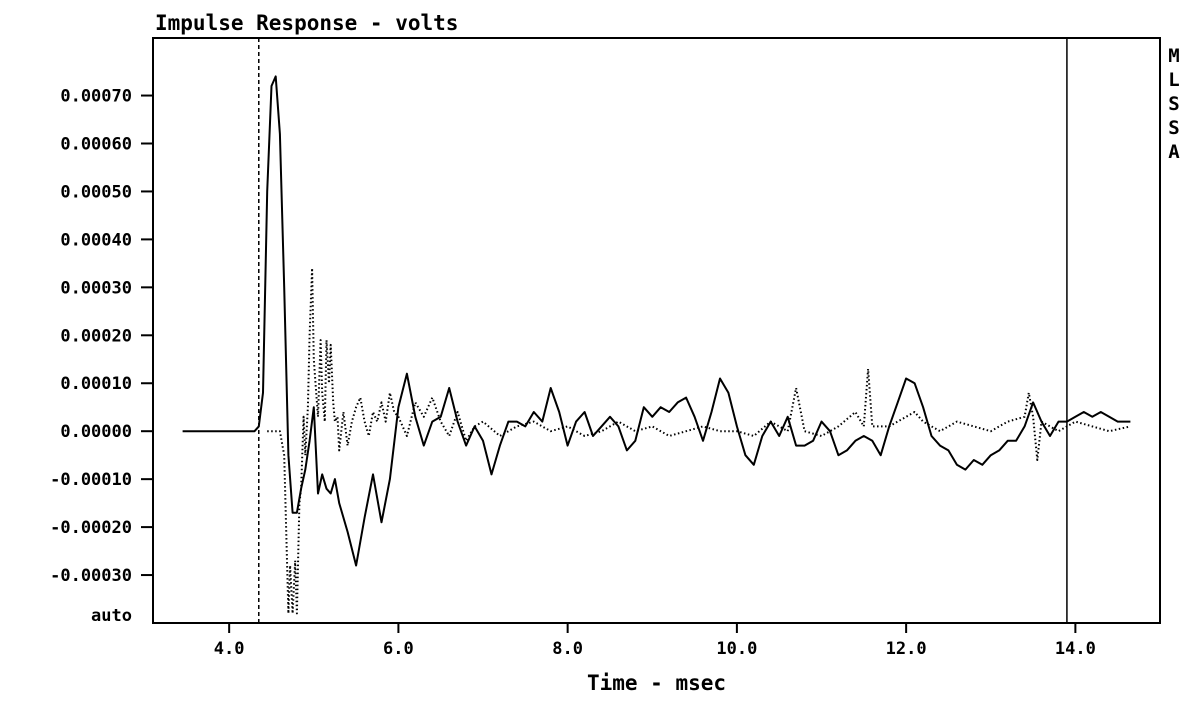 This screenshot has width=1188, height=702. Describe the element at coordinates (1173, 56) in the screenshot. I see `side-label-letter: M` at that location.